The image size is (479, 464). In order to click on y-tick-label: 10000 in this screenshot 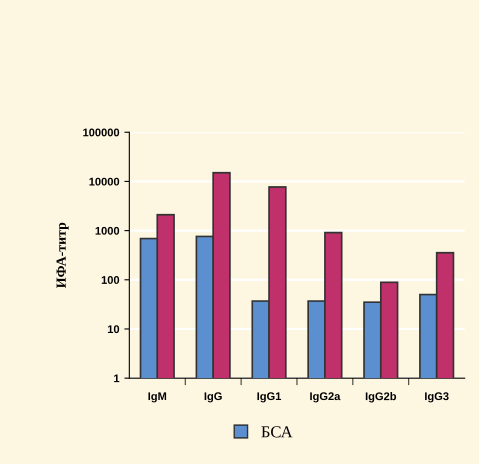, I will do `click(104, 182)`.